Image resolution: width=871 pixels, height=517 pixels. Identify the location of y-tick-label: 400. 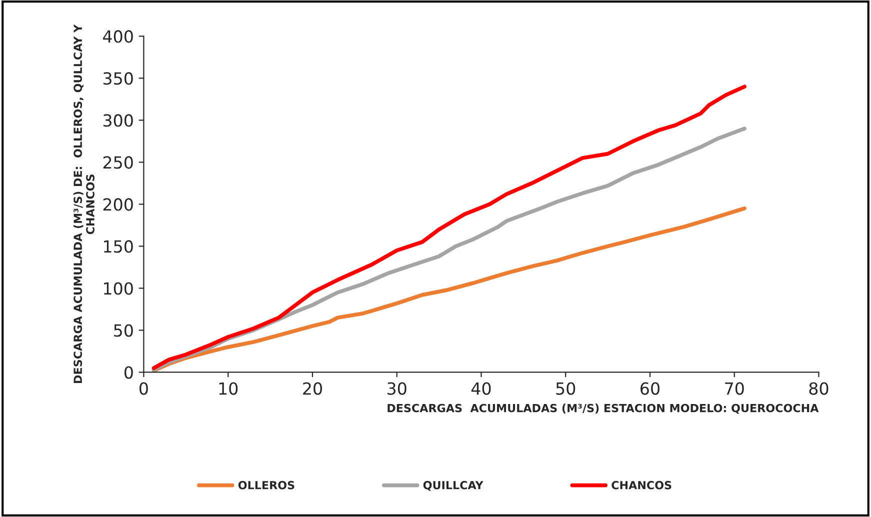
(117, 36).